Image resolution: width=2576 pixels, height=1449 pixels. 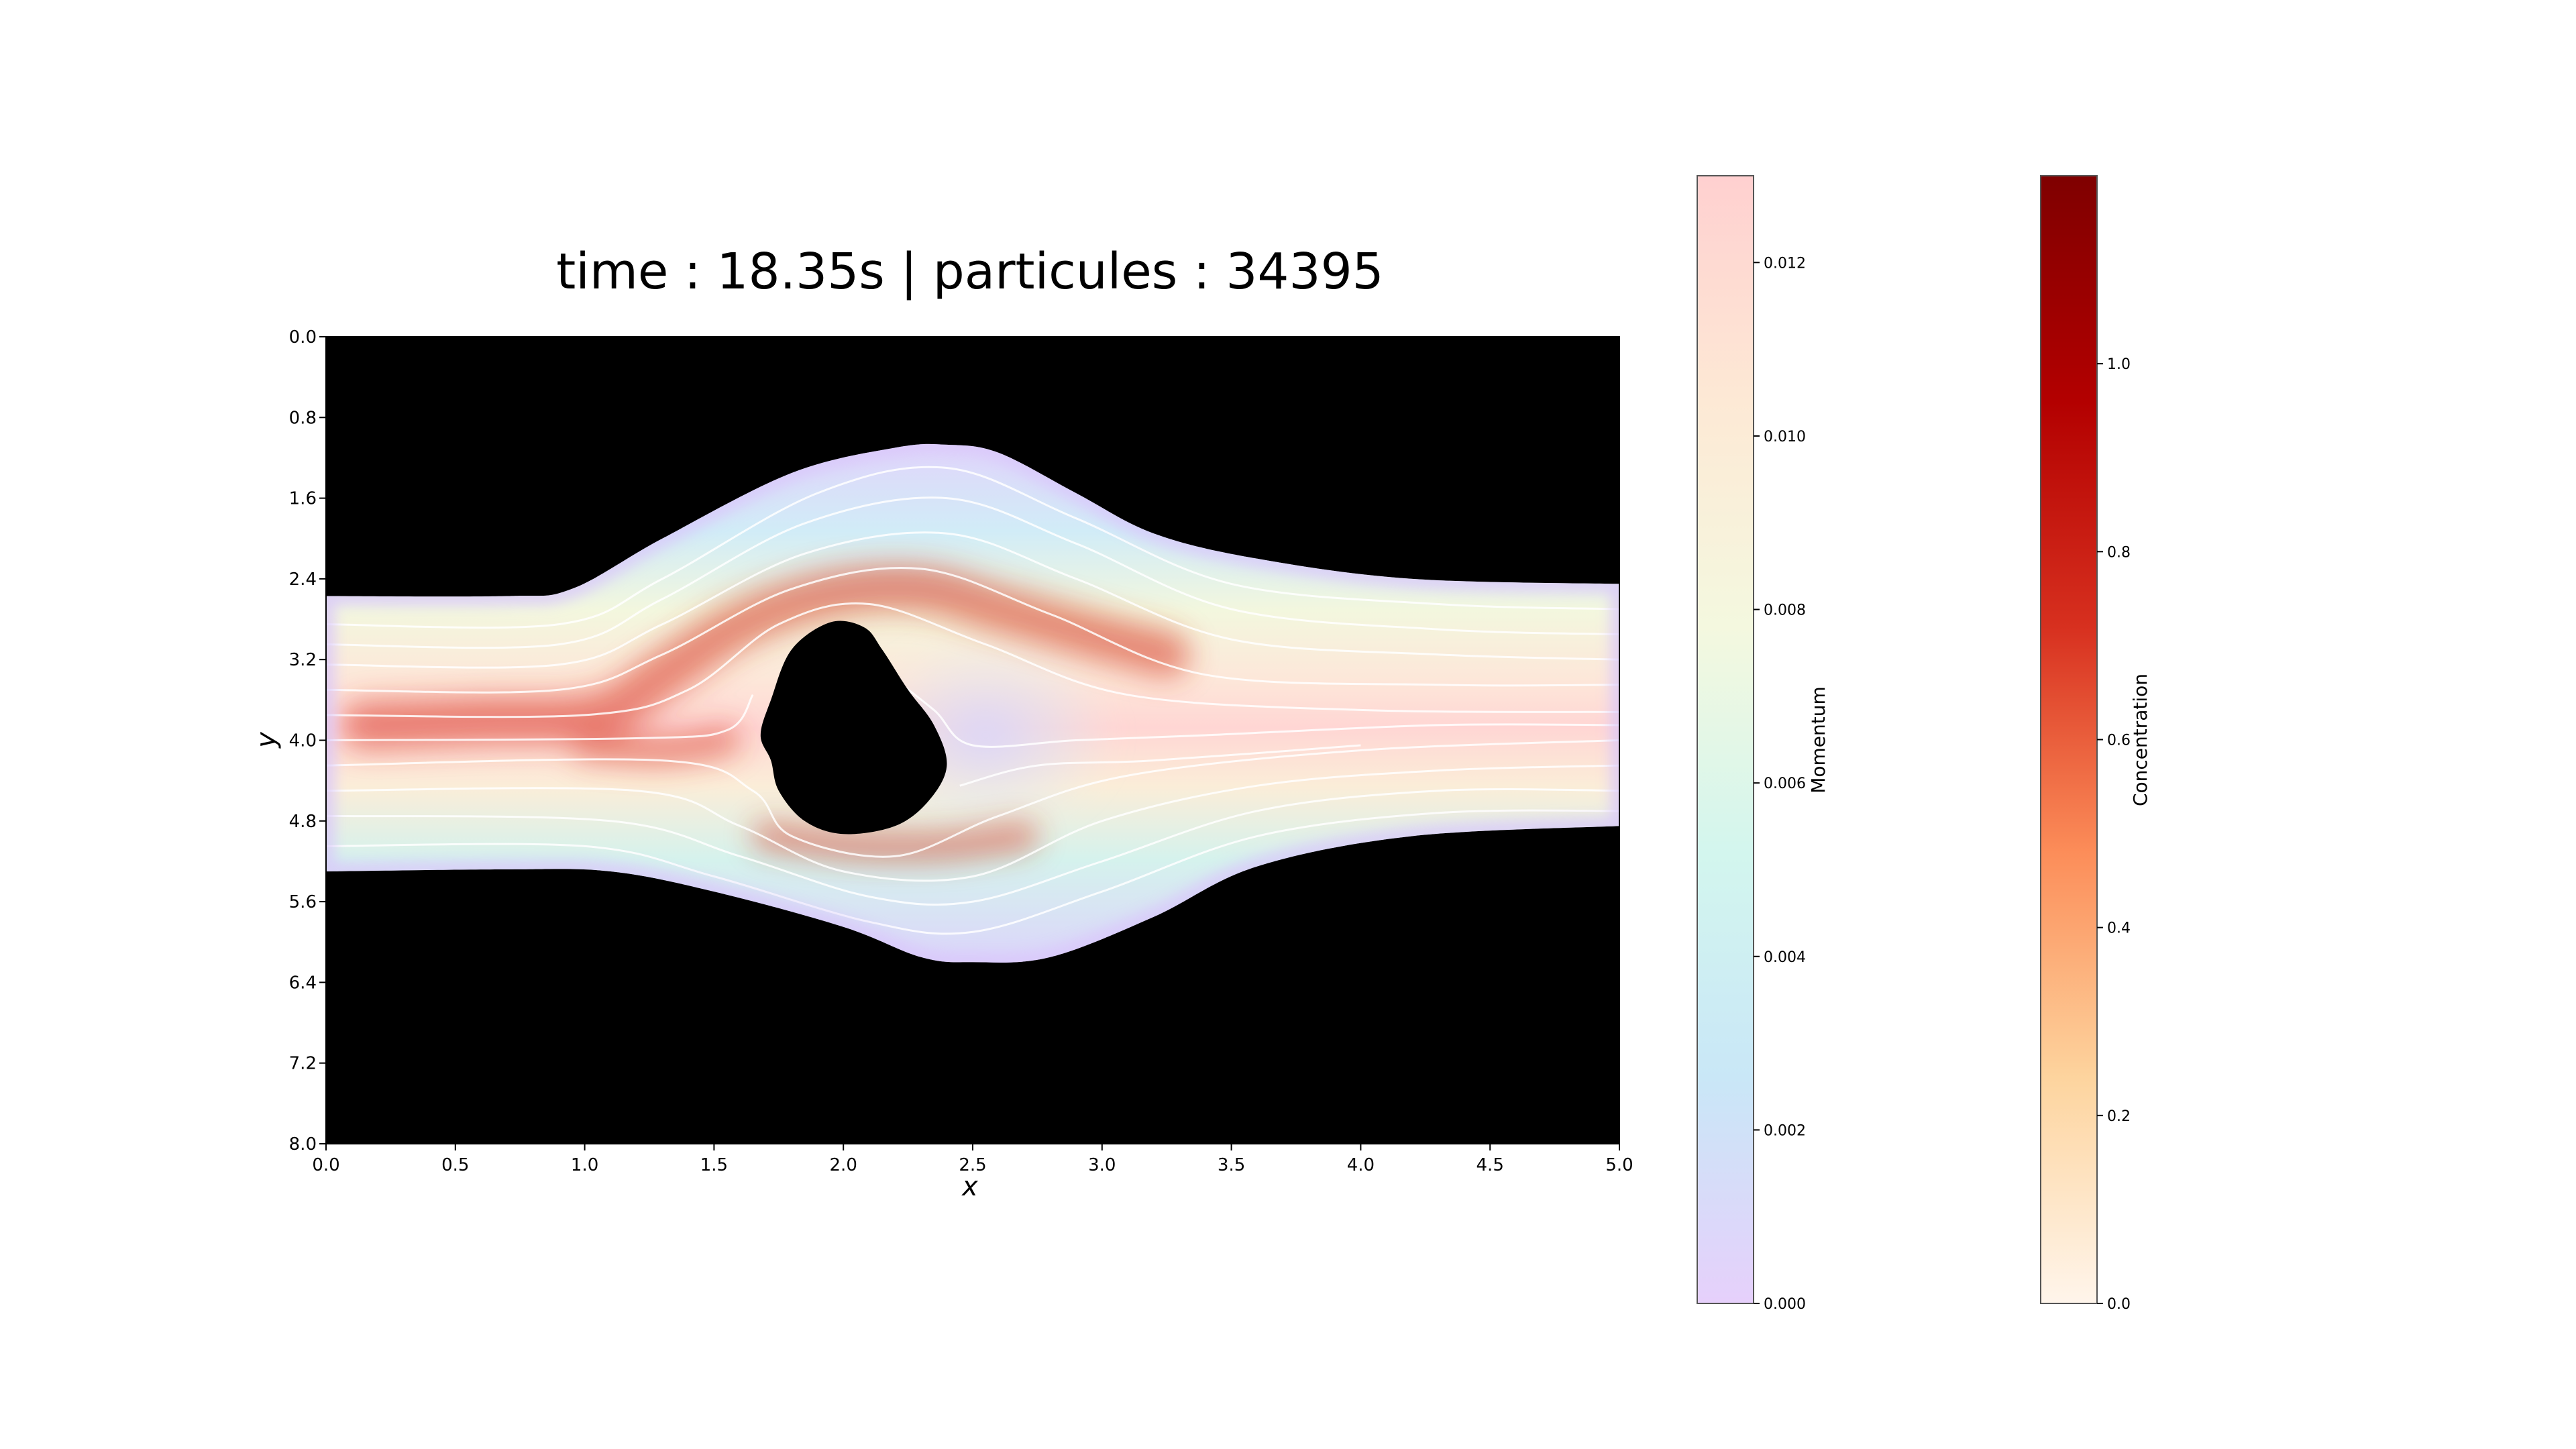 What do you see at coordinates (1785, 610) in the screenshot?
I see `colorbar-tick-label: 0.008` at bounding box center [1785, 610].